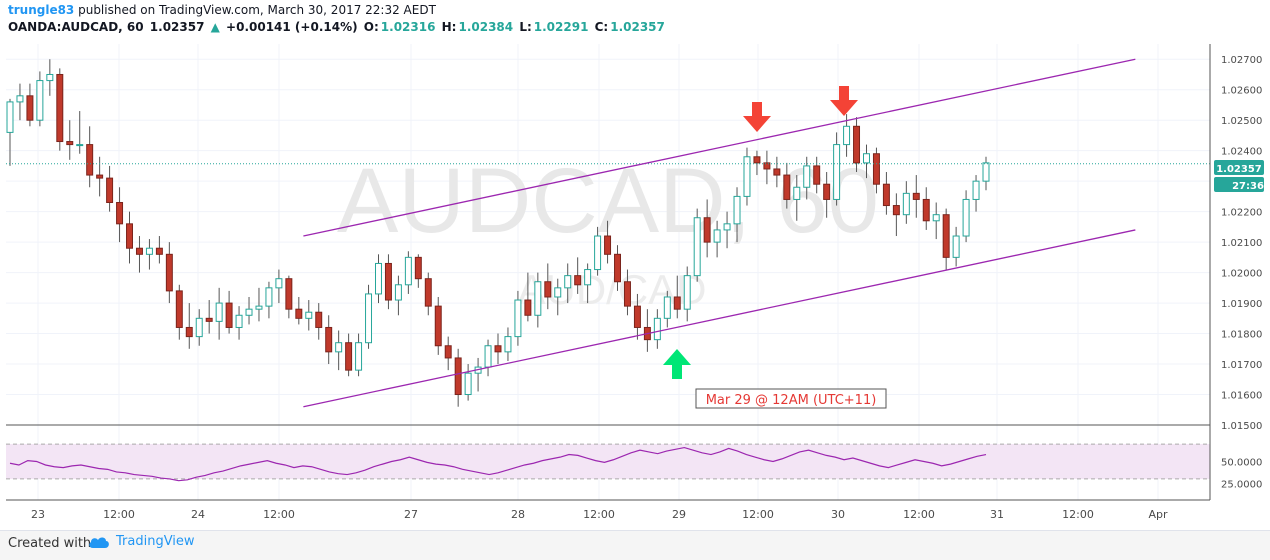  Describe the element at coordinates (498, 464) in the screenshot. I see `rsi-series` at that location.